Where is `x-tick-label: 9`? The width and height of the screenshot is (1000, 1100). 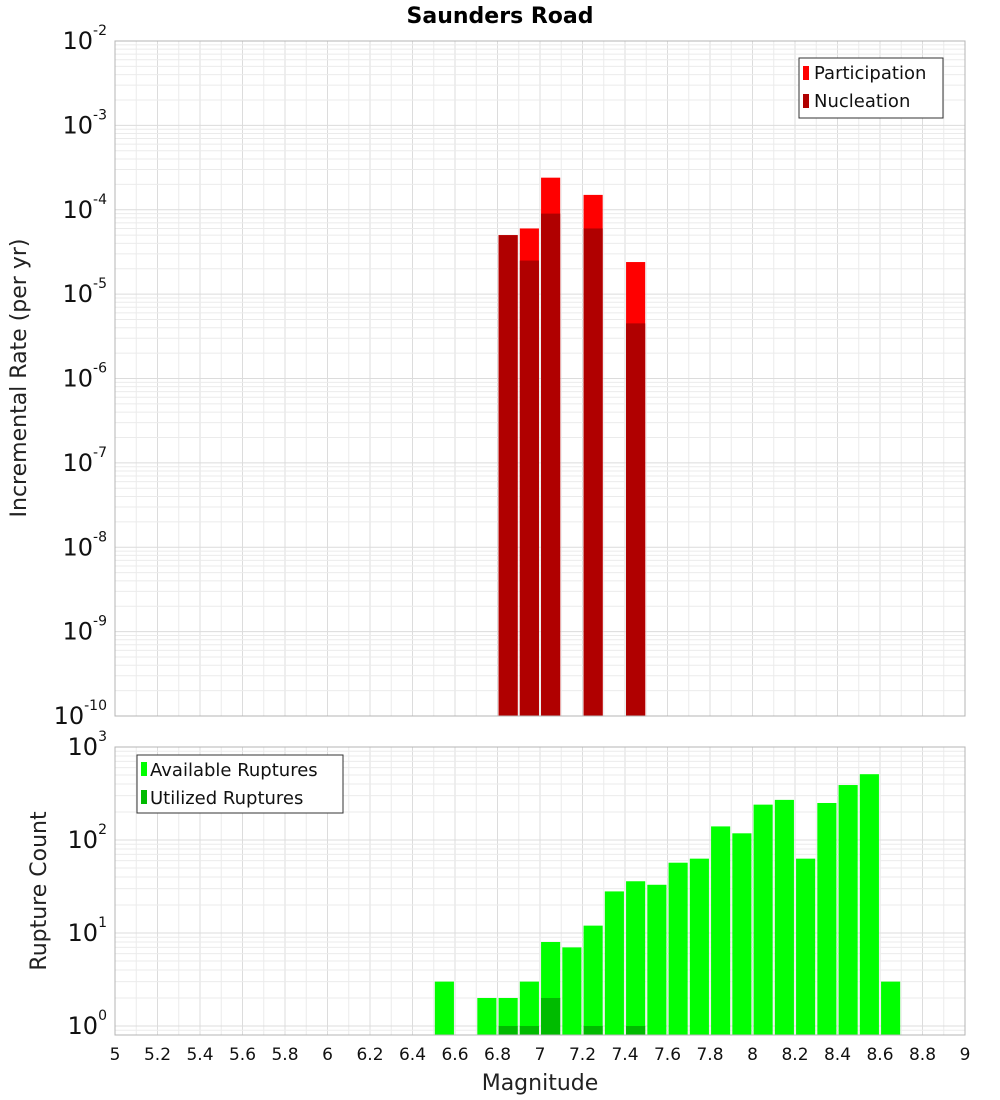
x-tick-label: 9 is located at coordinates (965, 1055).